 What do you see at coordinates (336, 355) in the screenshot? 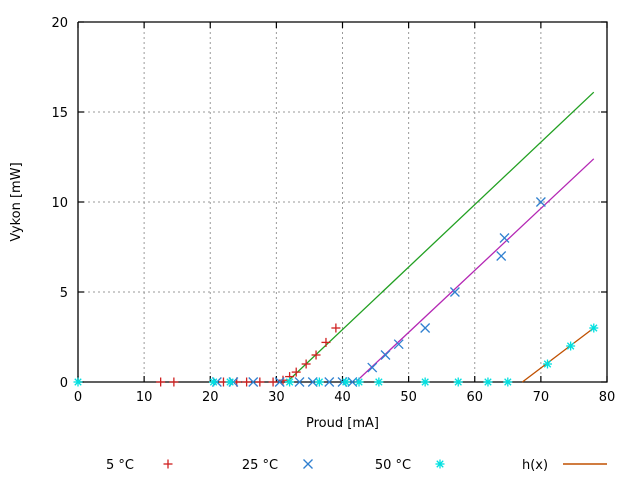
I see `series-50C` at bounding box center [336, 355].